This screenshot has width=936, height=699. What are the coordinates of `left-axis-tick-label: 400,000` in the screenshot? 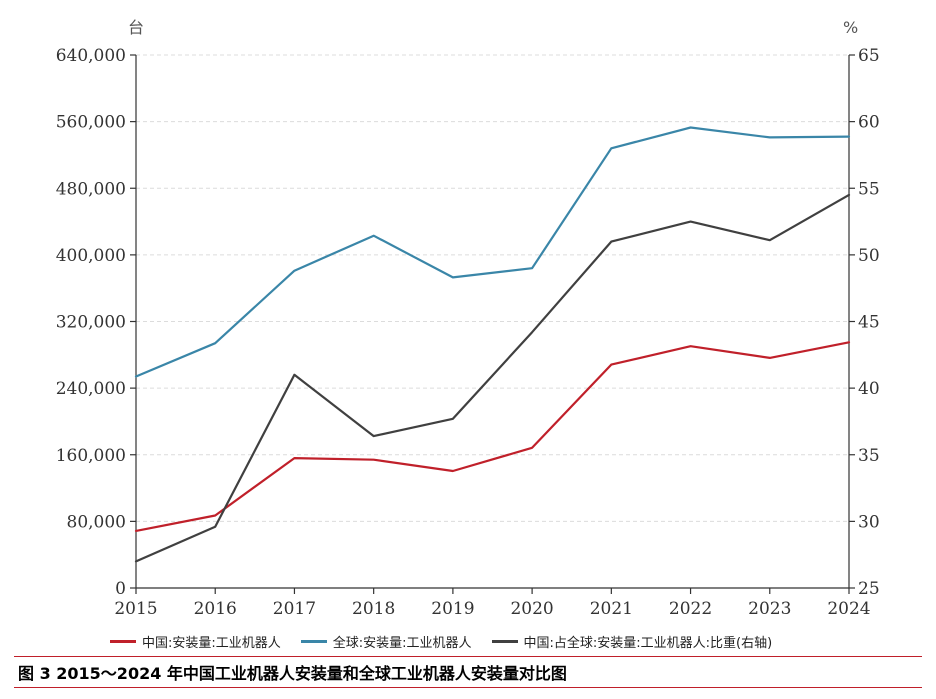 It's located at (91, 256).